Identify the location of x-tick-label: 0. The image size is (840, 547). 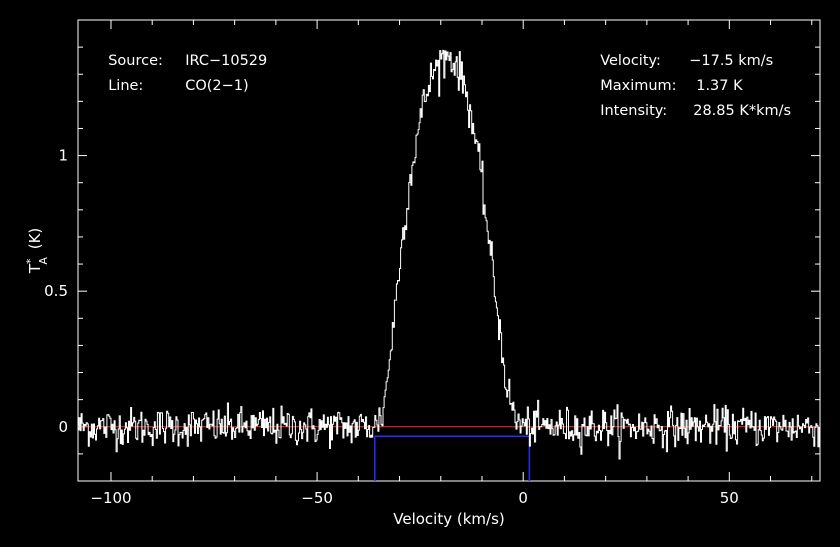
(523, 498).